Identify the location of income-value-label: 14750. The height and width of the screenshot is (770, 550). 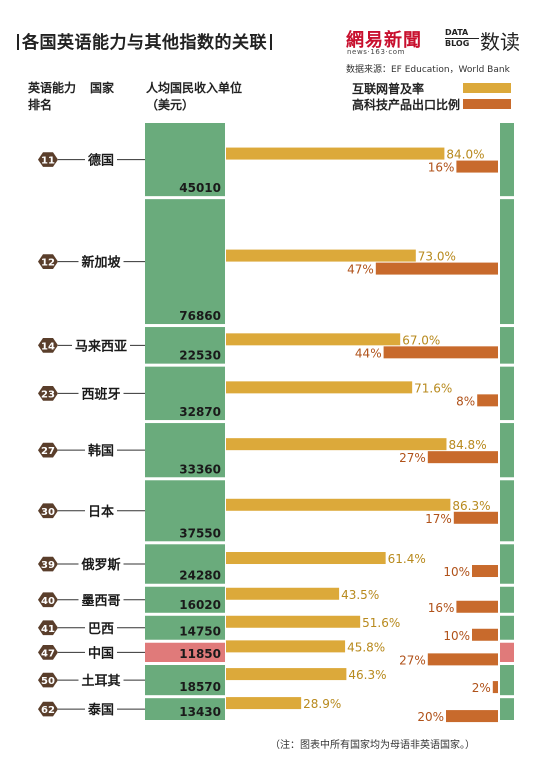
(200, 632).